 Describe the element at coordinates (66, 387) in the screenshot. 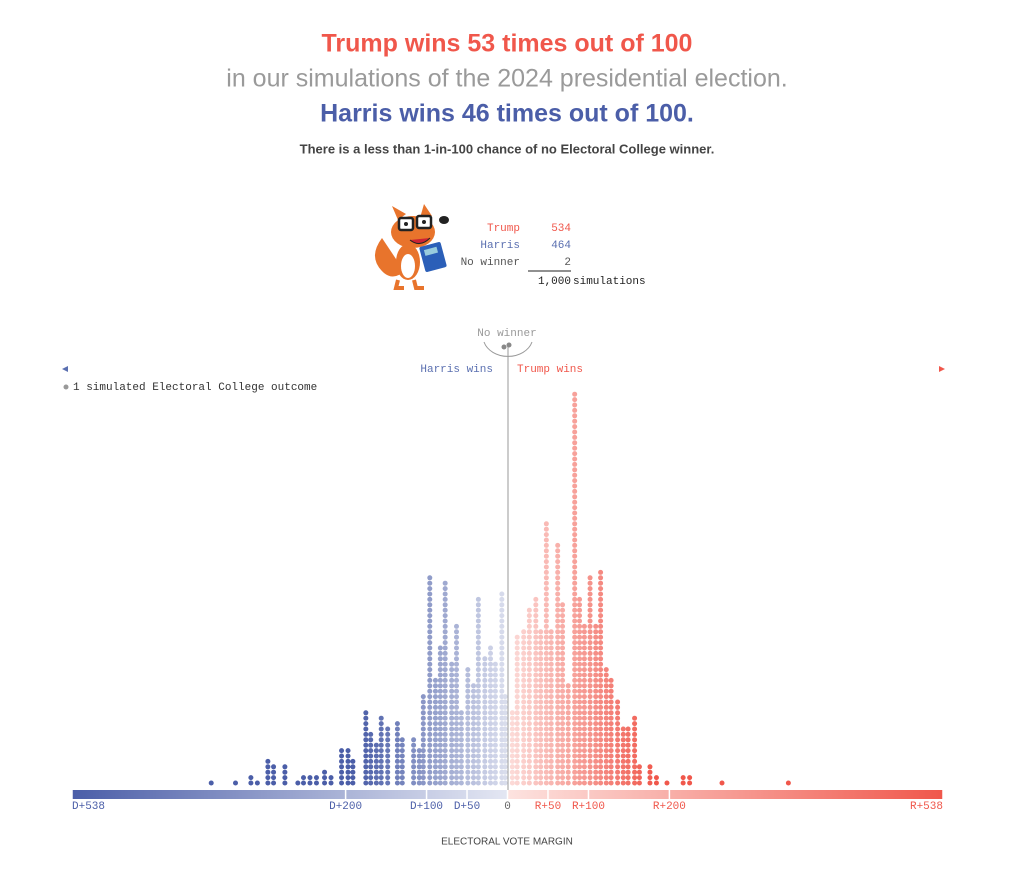

I see `legend-dot` at that location.